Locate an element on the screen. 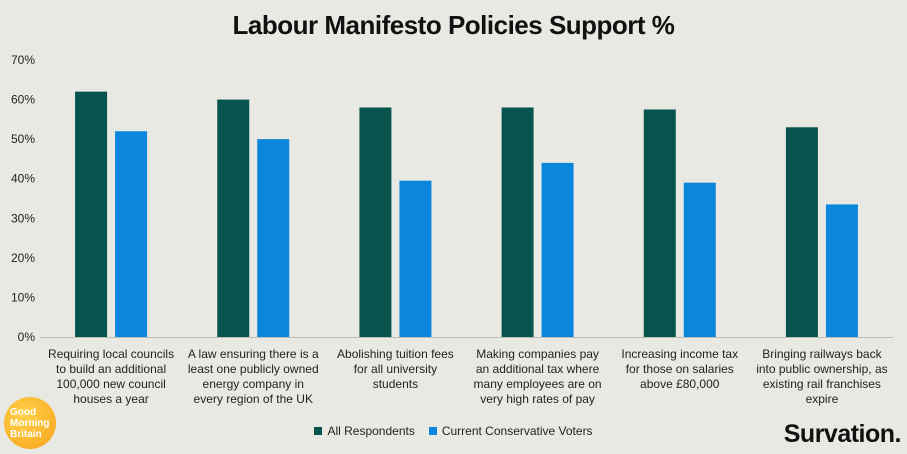 The width and height of the screenshot is (907, 454). legend-item-all-respondents: All Respondents is located at coordinates (364, 431).